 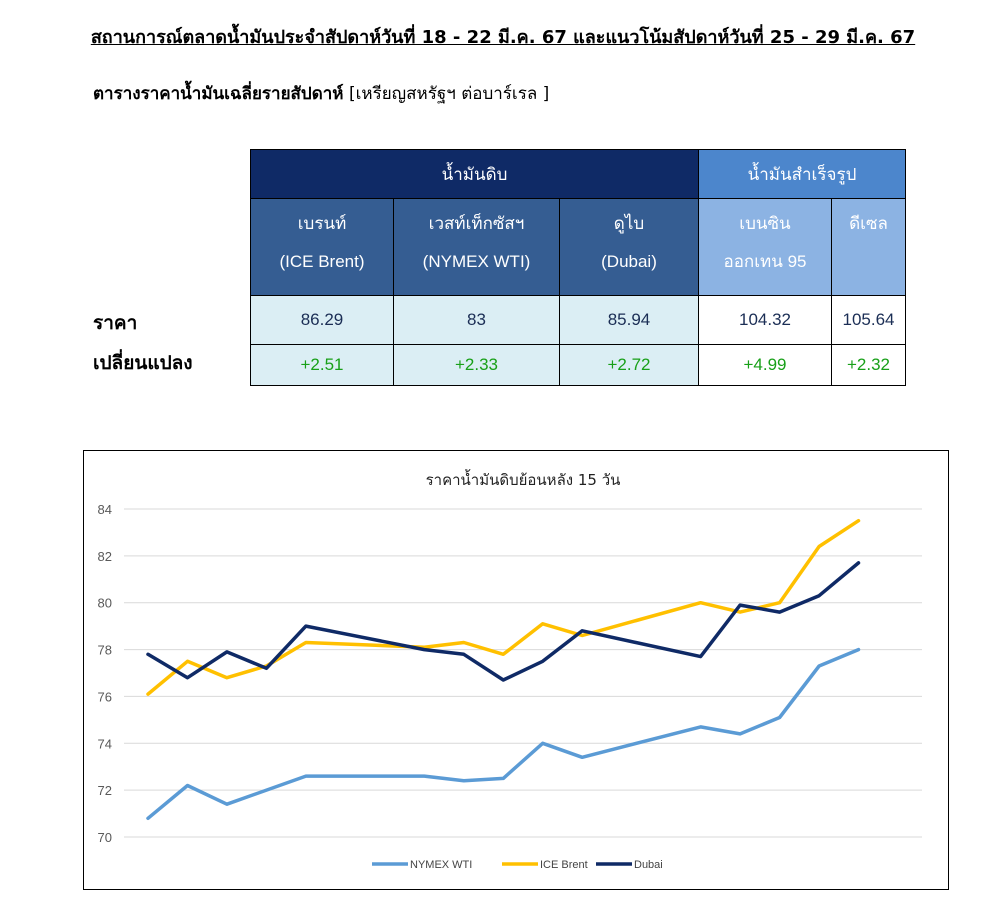 What do you see at coordinates (802, 174) in the screenshot?
I see `group-finished-header: น้ำมันสำเร็จรูป` at bounding box center [802, 174].